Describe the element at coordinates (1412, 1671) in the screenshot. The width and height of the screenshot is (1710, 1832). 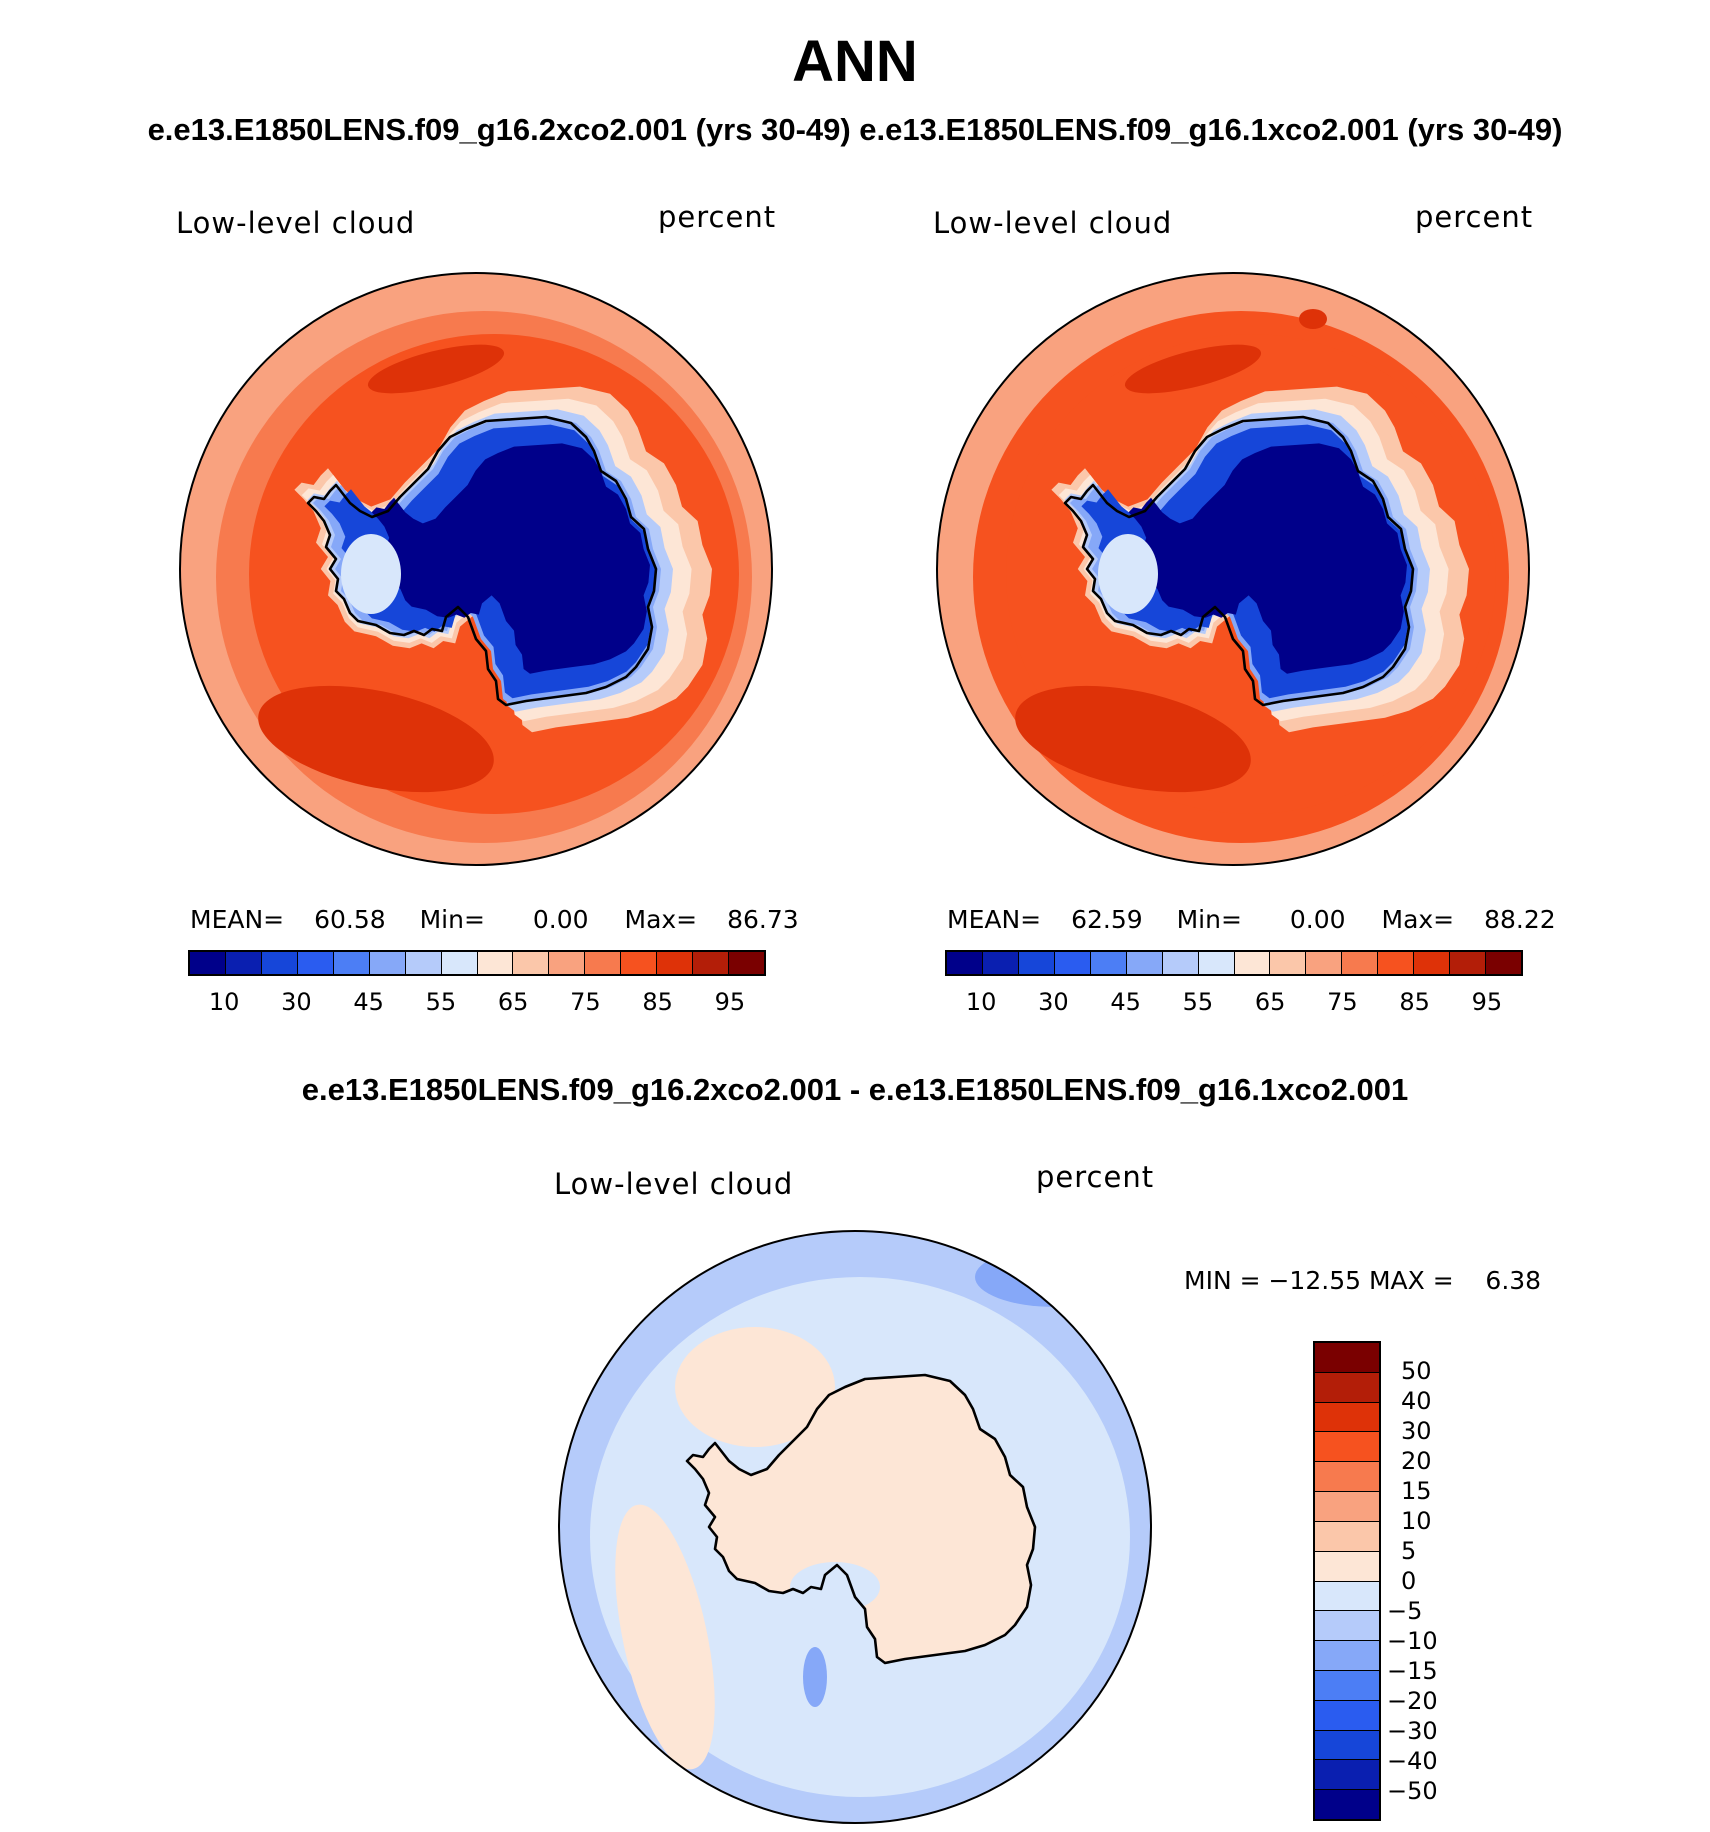
I see `colorbar-tick-label: −15` at that location.